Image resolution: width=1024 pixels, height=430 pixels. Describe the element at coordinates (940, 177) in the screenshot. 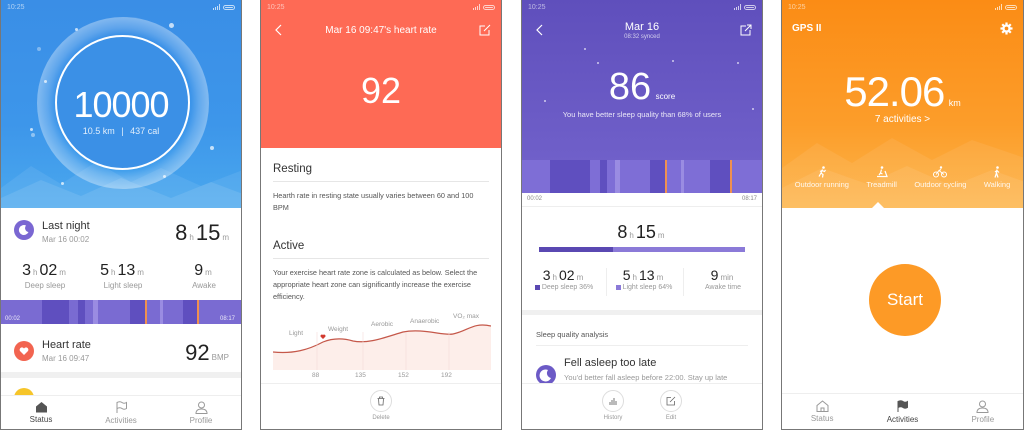

I see `type-outdoor-cycling: Outdoor cycling` at that location.